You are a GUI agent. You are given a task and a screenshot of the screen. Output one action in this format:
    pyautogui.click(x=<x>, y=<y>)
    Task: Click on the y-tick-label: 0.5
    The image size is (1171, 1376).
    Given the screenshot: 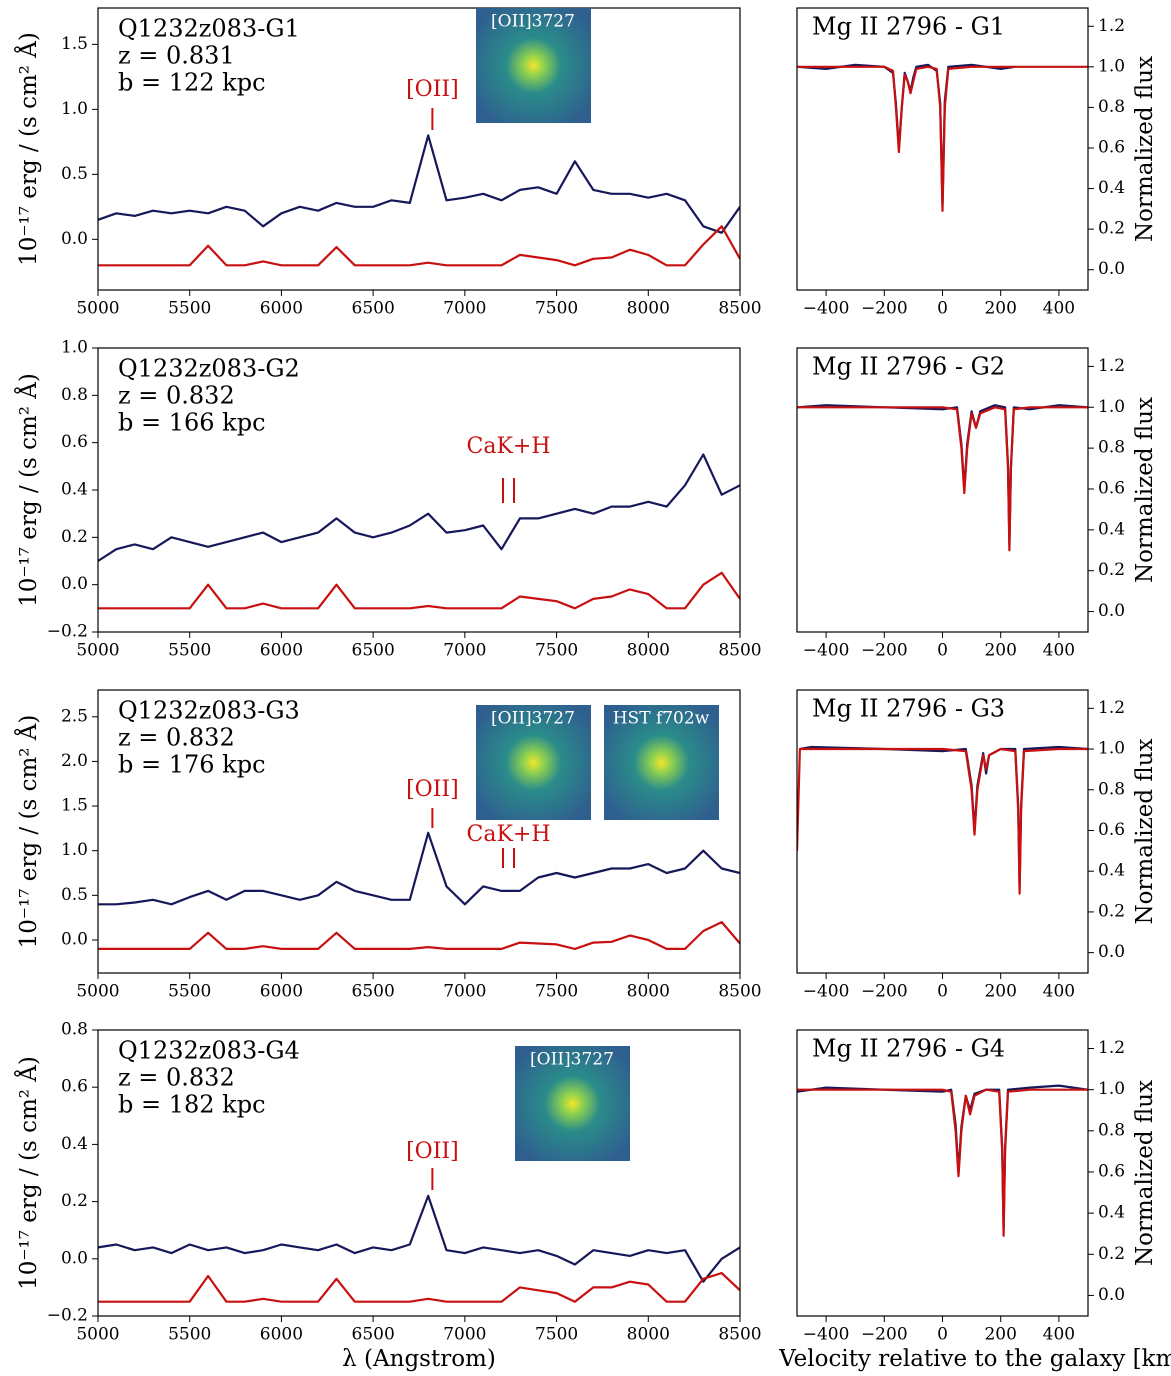 What is the action you would take?
    pyautogui.click(x=74, y=174)
    